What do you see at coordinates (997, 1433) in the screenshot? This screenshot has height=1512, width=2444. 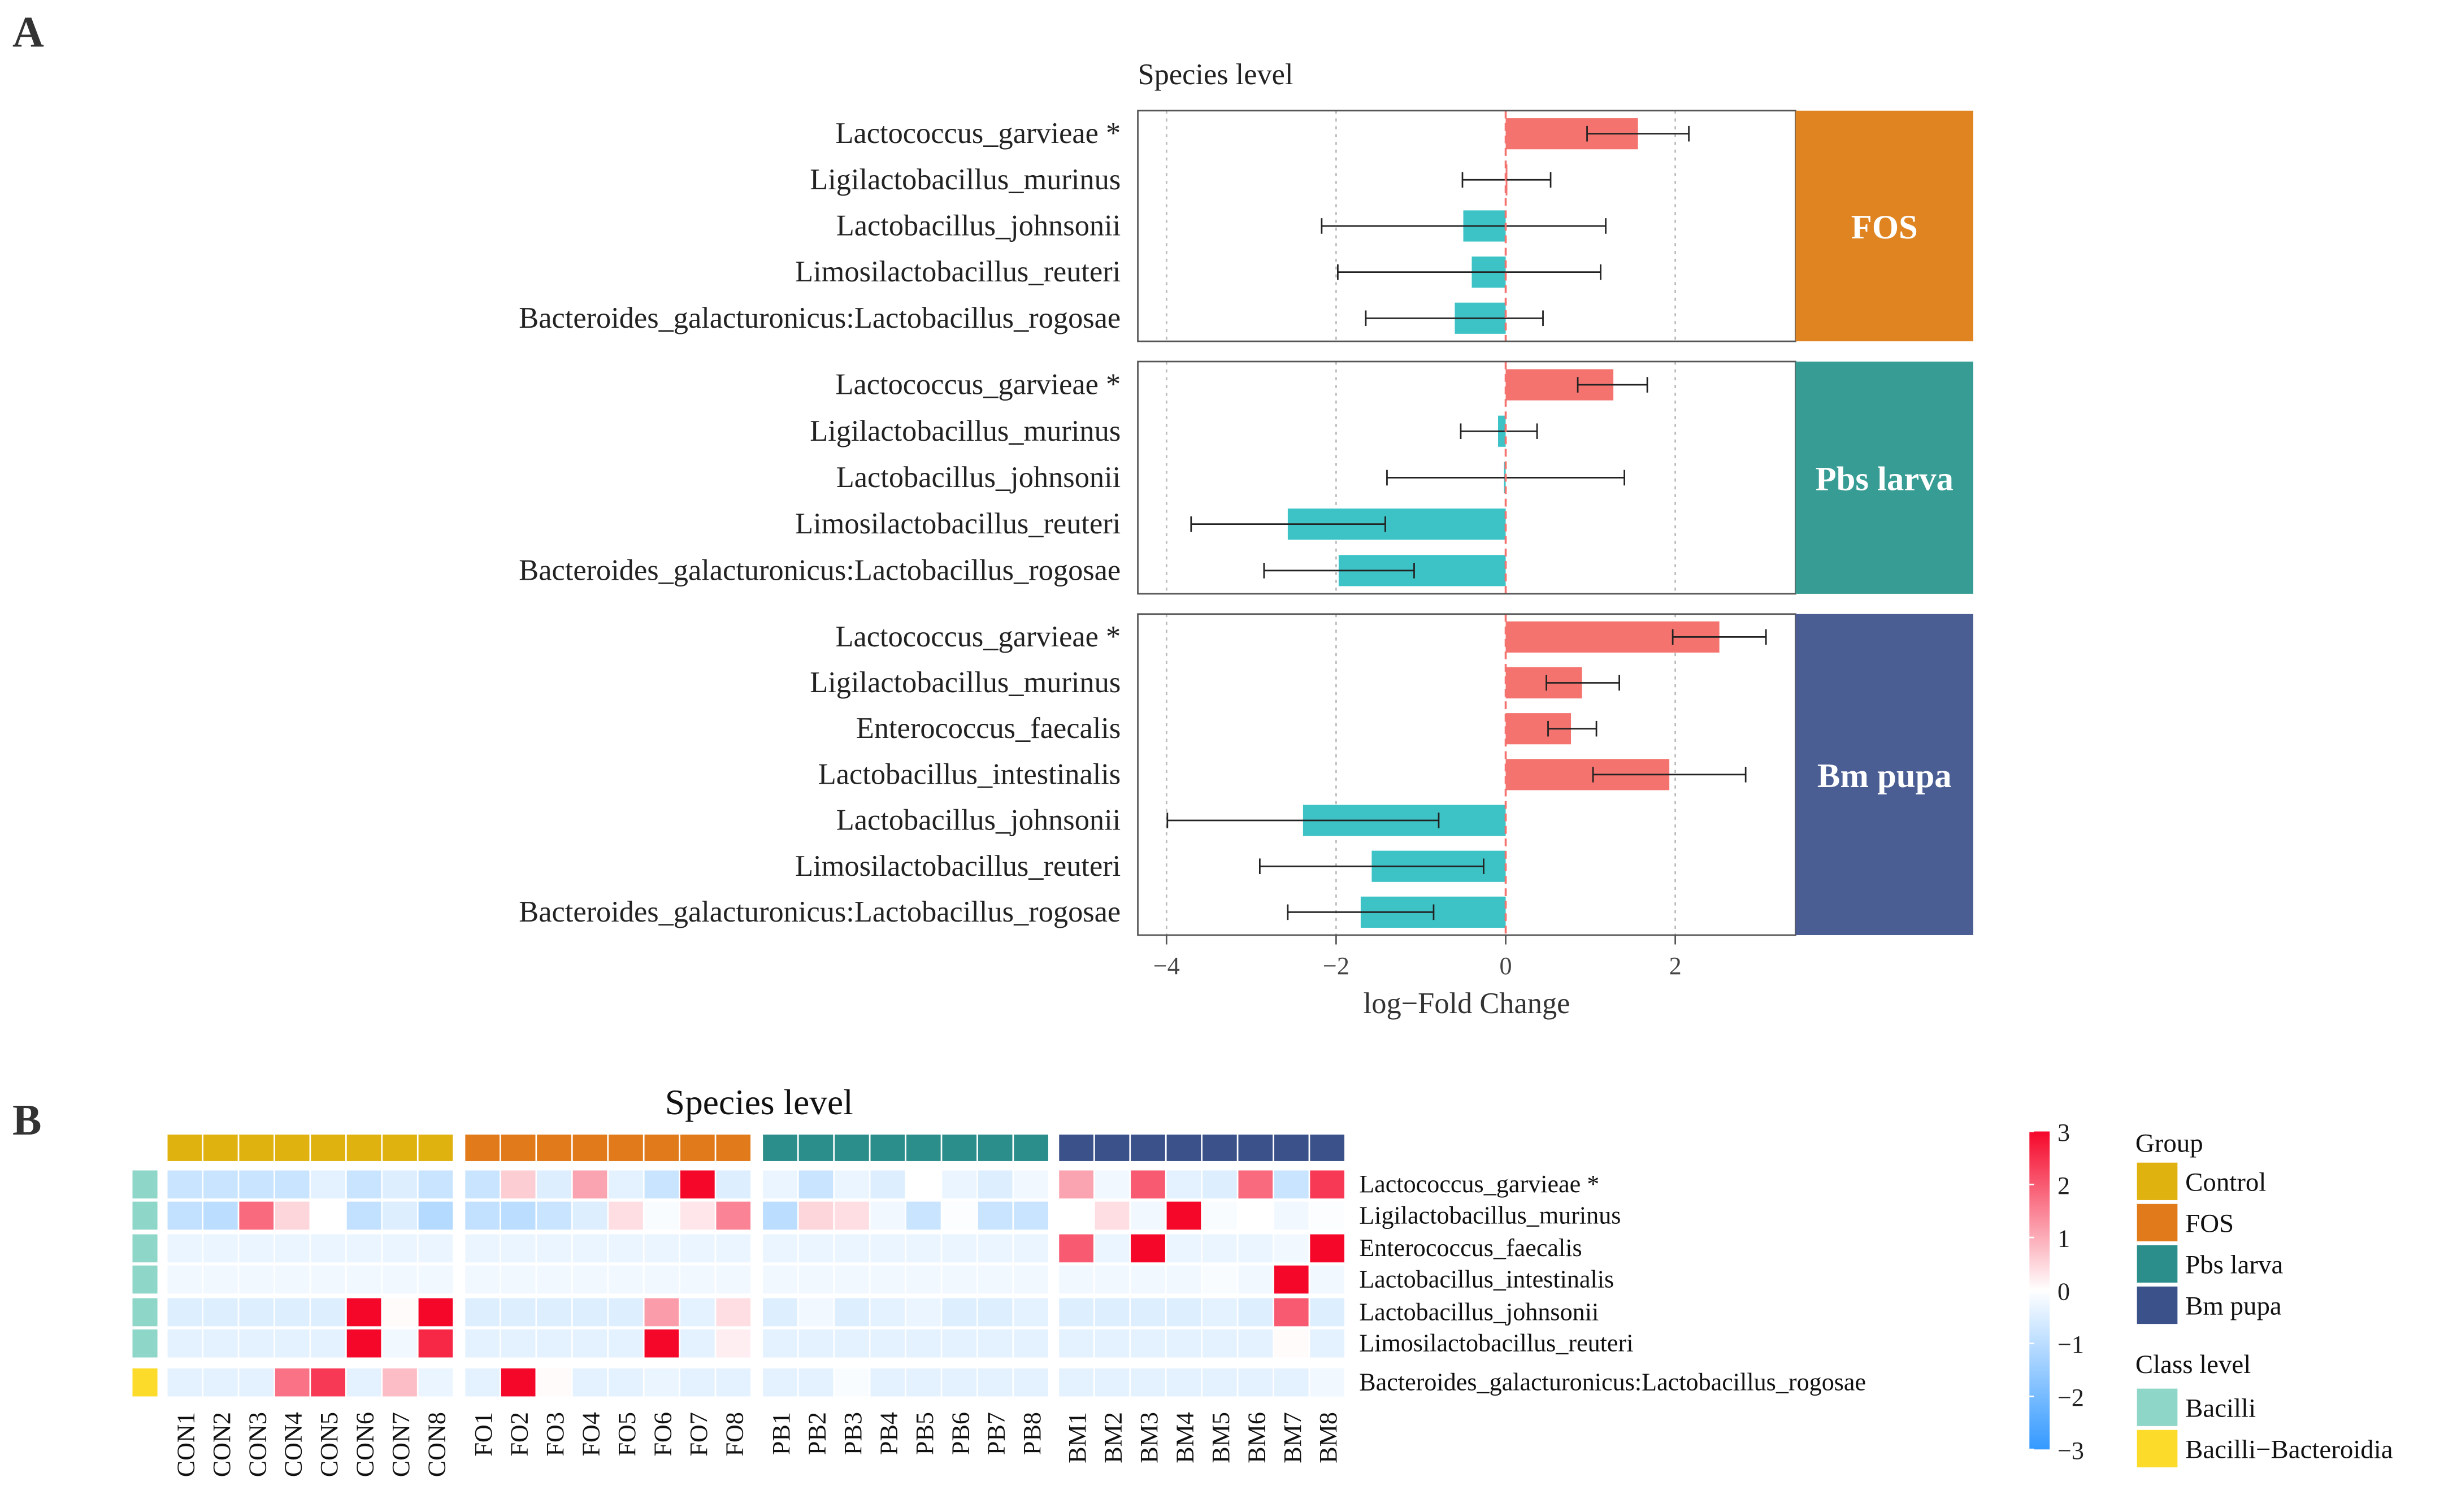 I see `sample-label: PB7` at bounding box center [997, 1433].